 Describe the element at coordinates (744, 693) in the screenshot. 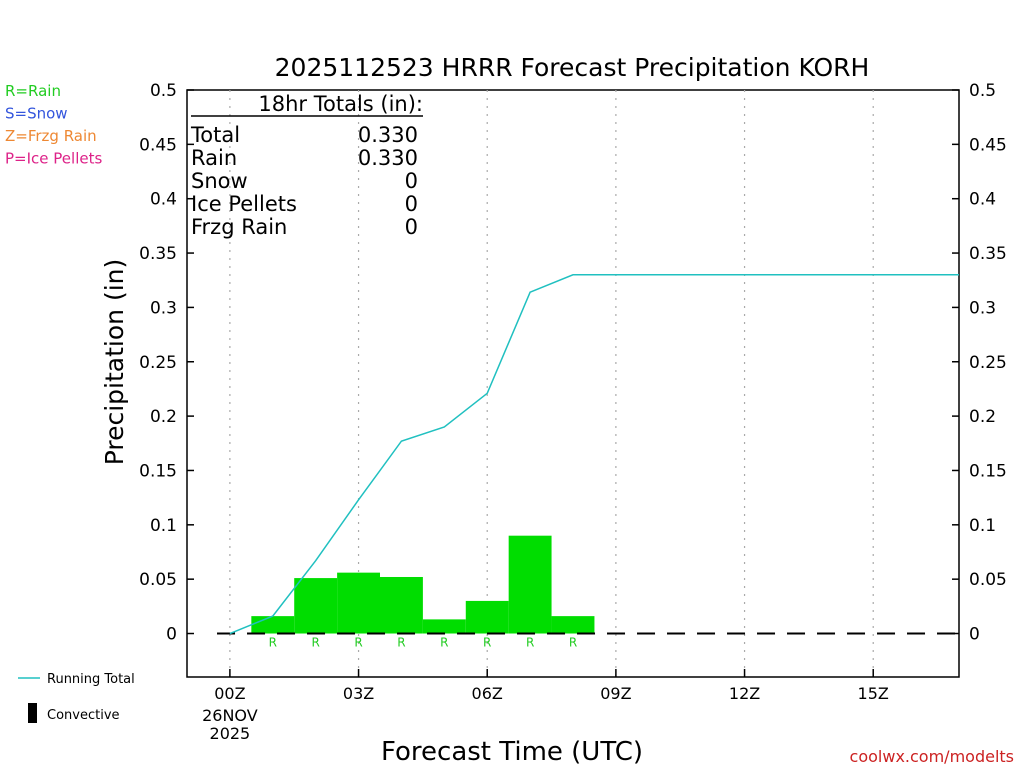

I see `x-tick-label: 12Z` at that location.